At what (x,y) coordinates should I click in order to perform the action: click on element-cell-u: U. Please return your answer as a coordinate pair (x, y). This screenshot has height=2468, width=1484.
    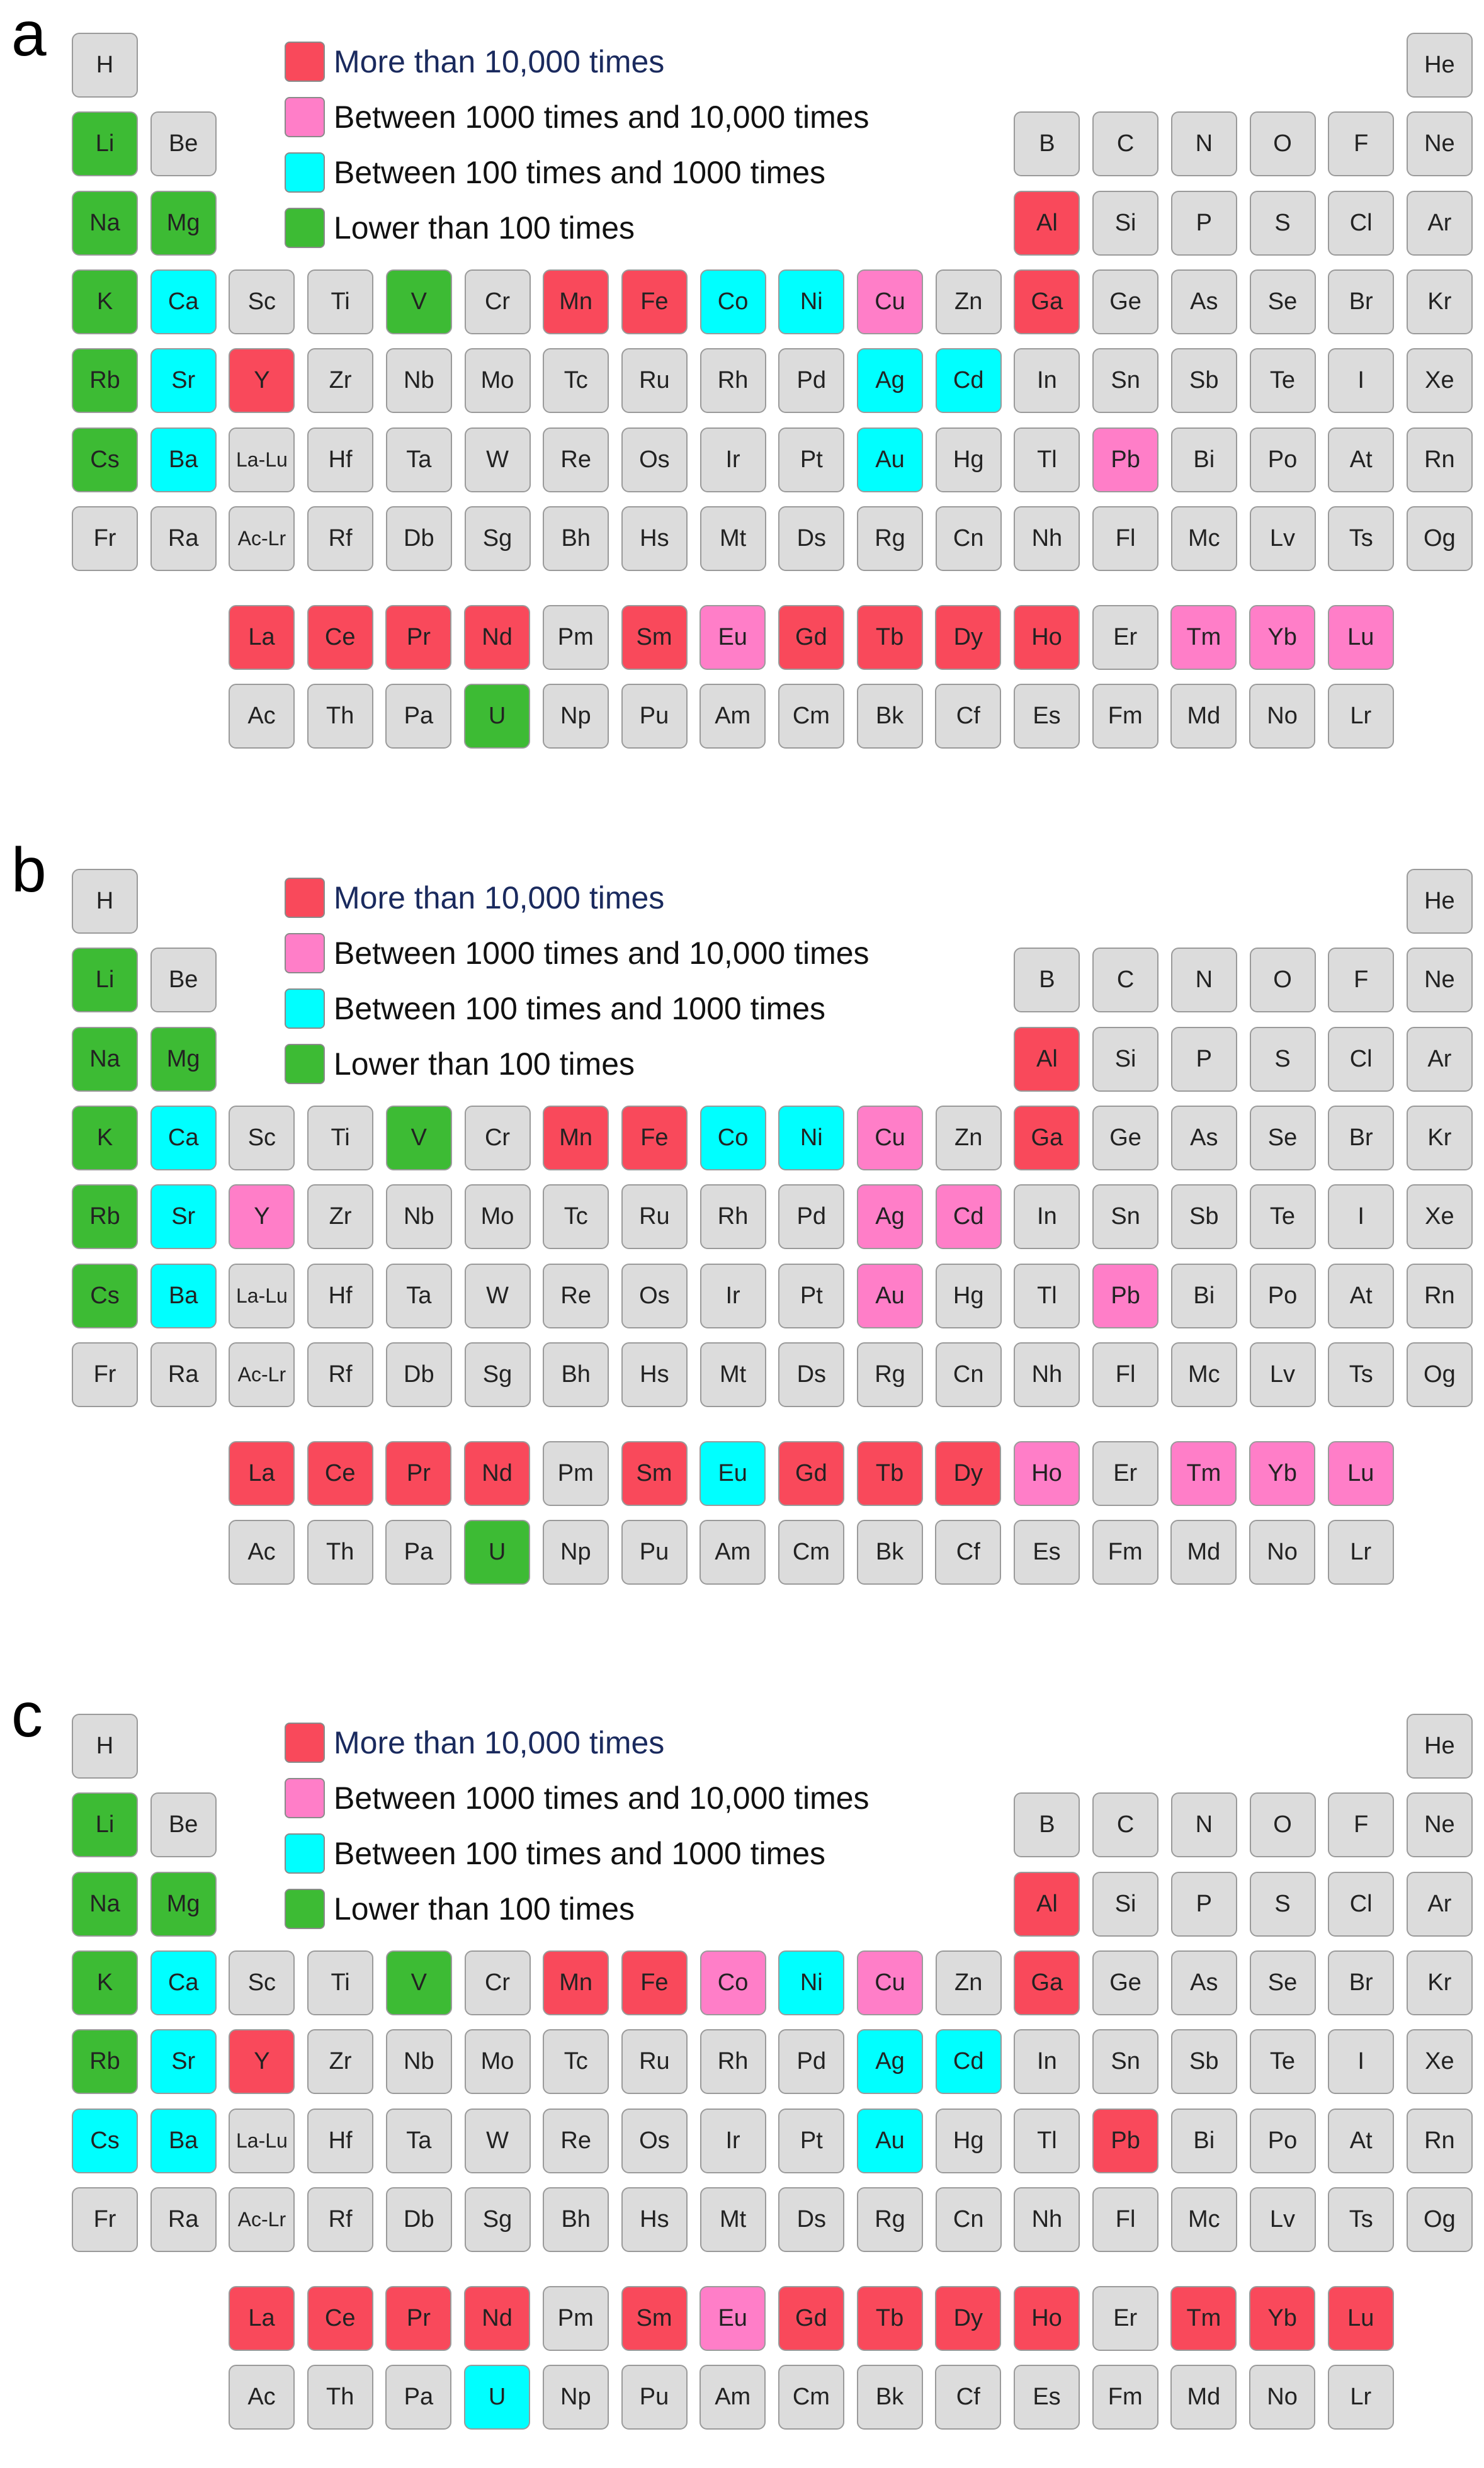
    Looking at the image, I should click on (498, 716).